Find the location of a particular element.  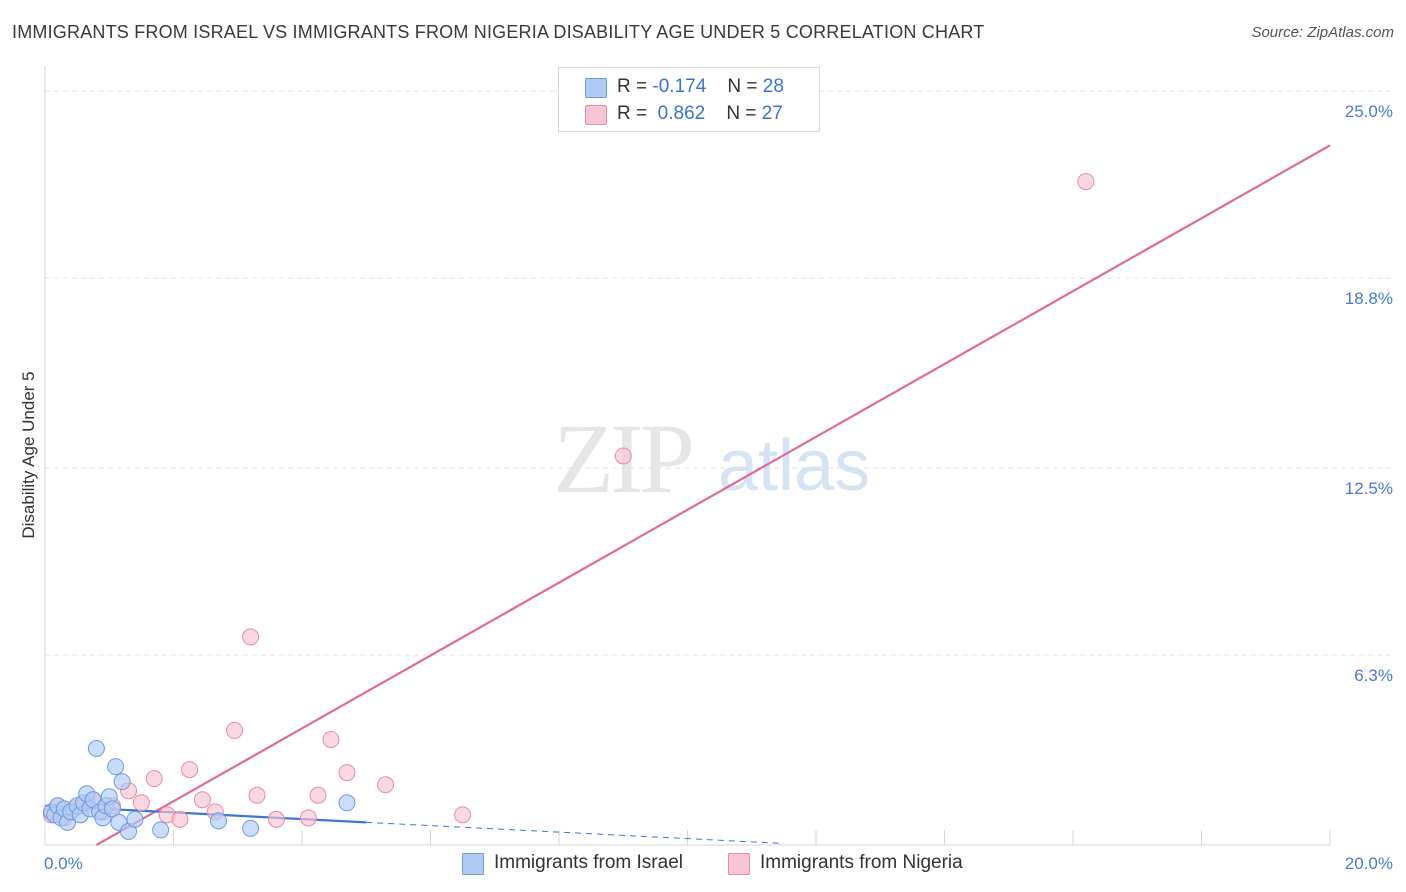

nigeria-stats: R = 0.862 N = 27 is located at coordinates (700, 114).